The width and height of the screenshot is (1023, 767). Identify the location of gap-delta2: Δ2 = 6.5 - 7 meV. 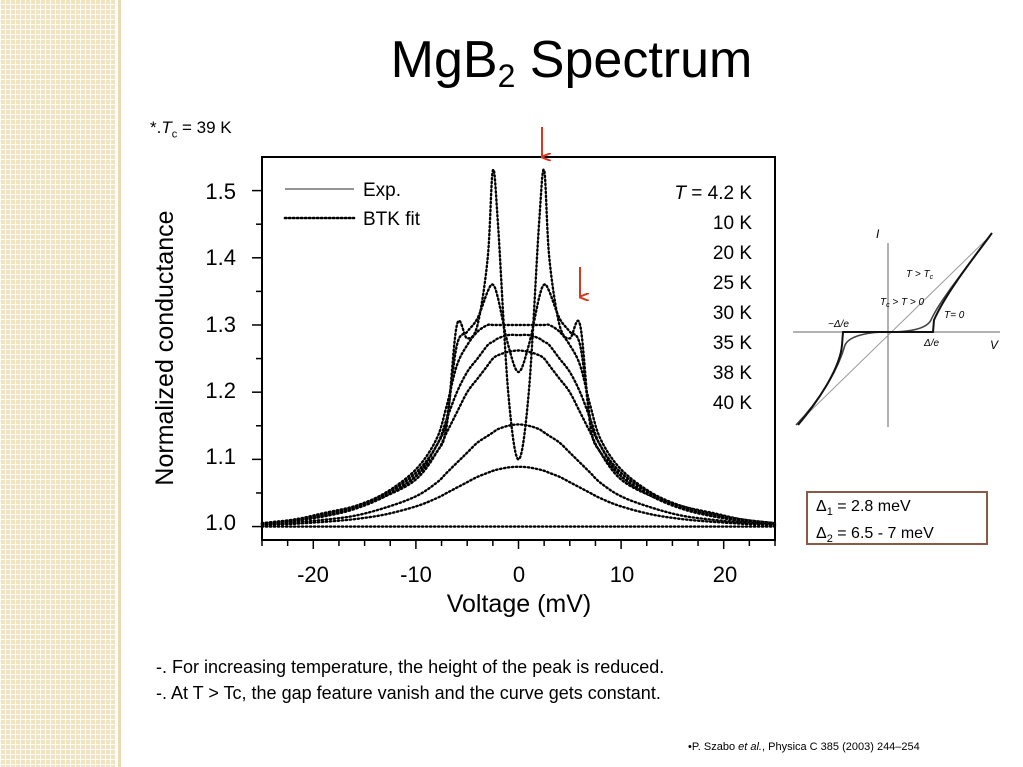
(901, 536).